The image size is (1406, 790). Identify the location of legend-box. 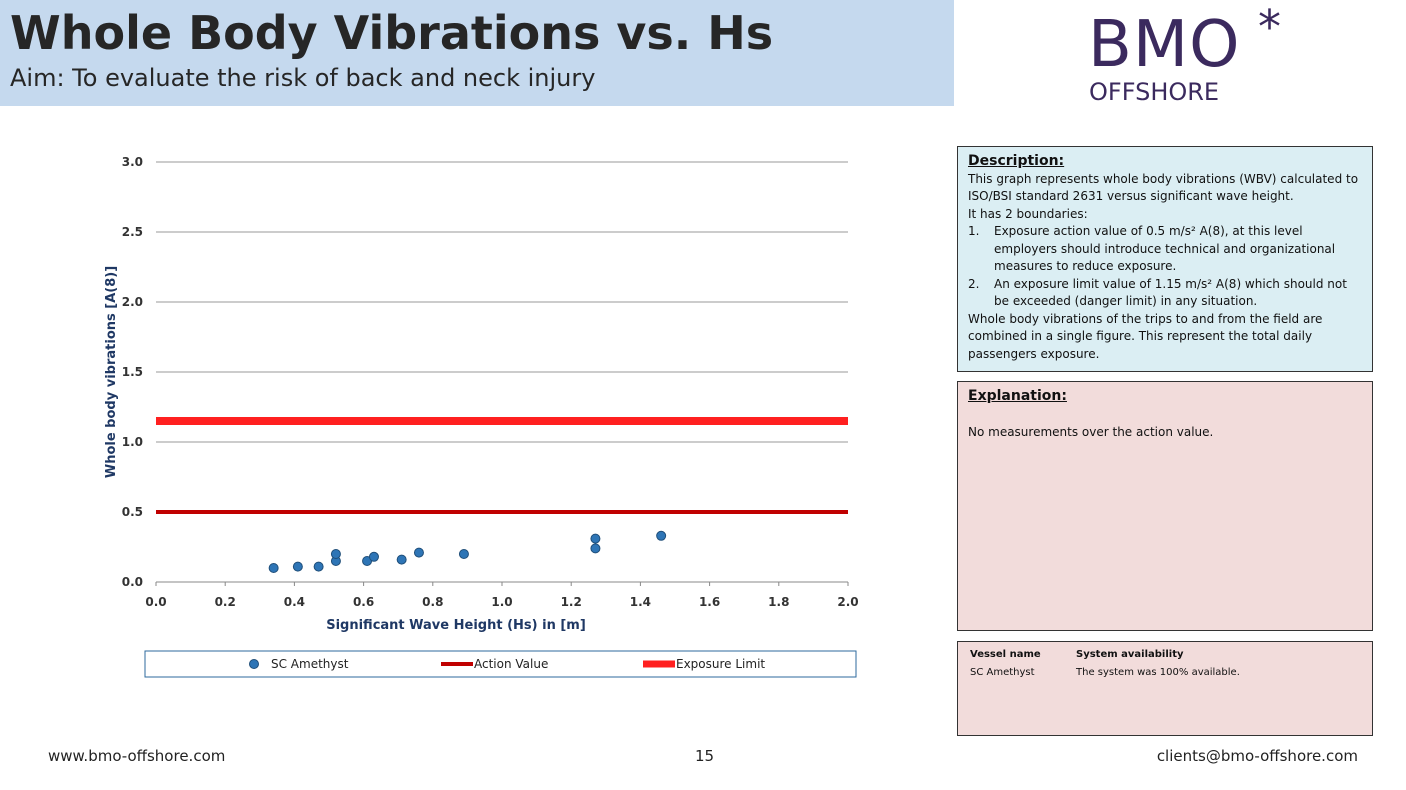
(500, 664).